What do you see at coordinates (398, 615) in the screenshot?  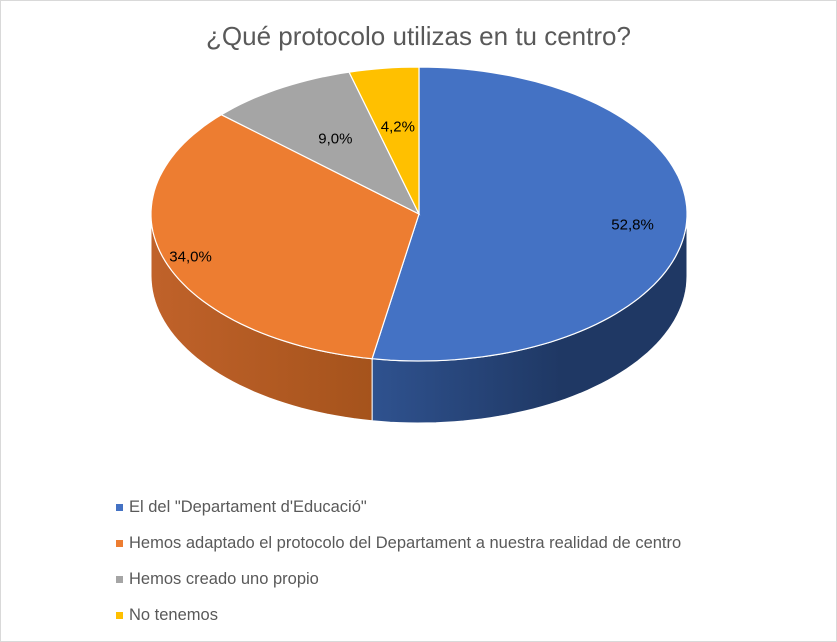 I see `legend-item: No tenemos` at bounding box center [398, 615].